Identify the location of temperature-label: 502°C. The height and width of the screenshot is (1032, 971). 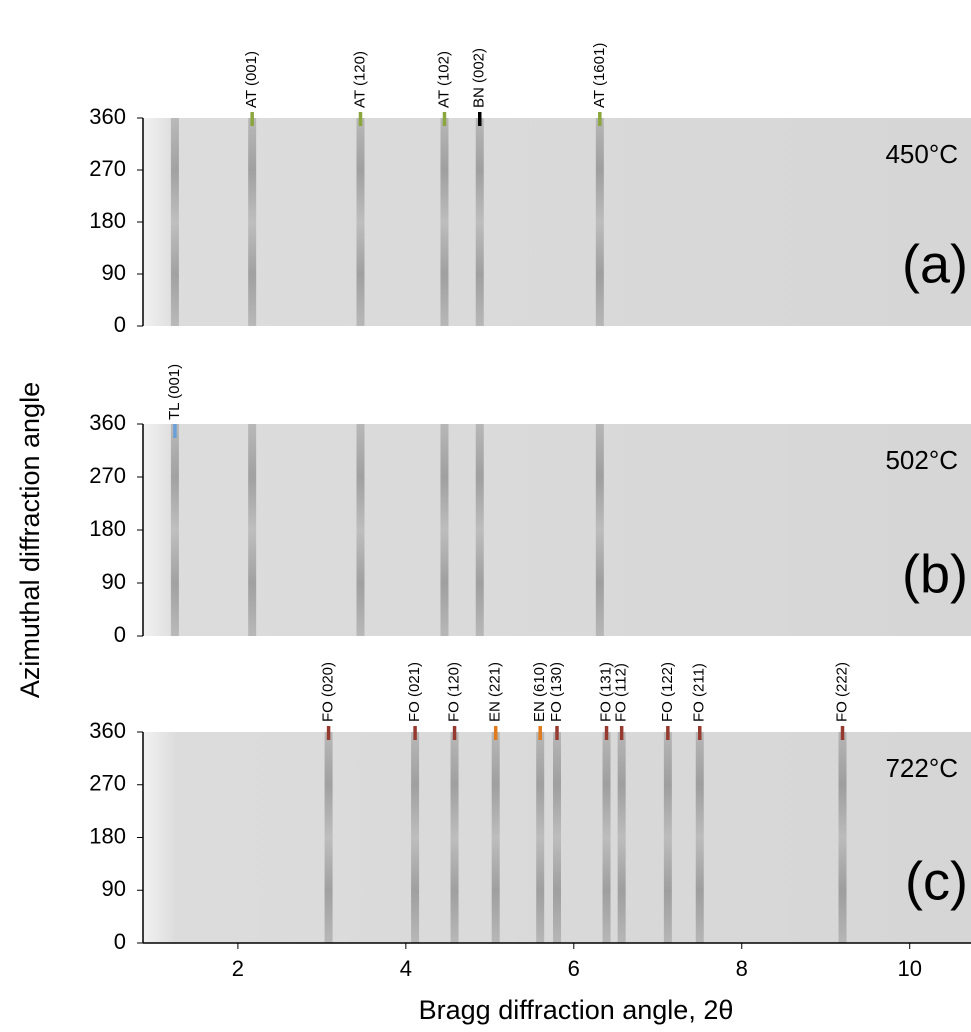
(921, 460).